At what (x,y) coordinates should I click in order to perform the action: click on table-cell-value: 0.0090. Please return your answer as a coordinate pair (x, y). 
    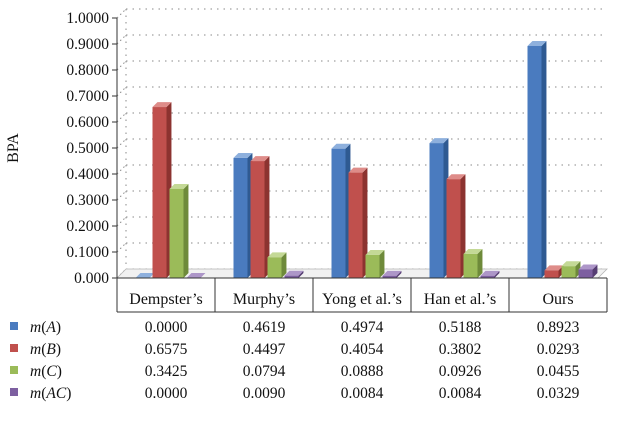
    Looking at the image, I should click on (264, 393).